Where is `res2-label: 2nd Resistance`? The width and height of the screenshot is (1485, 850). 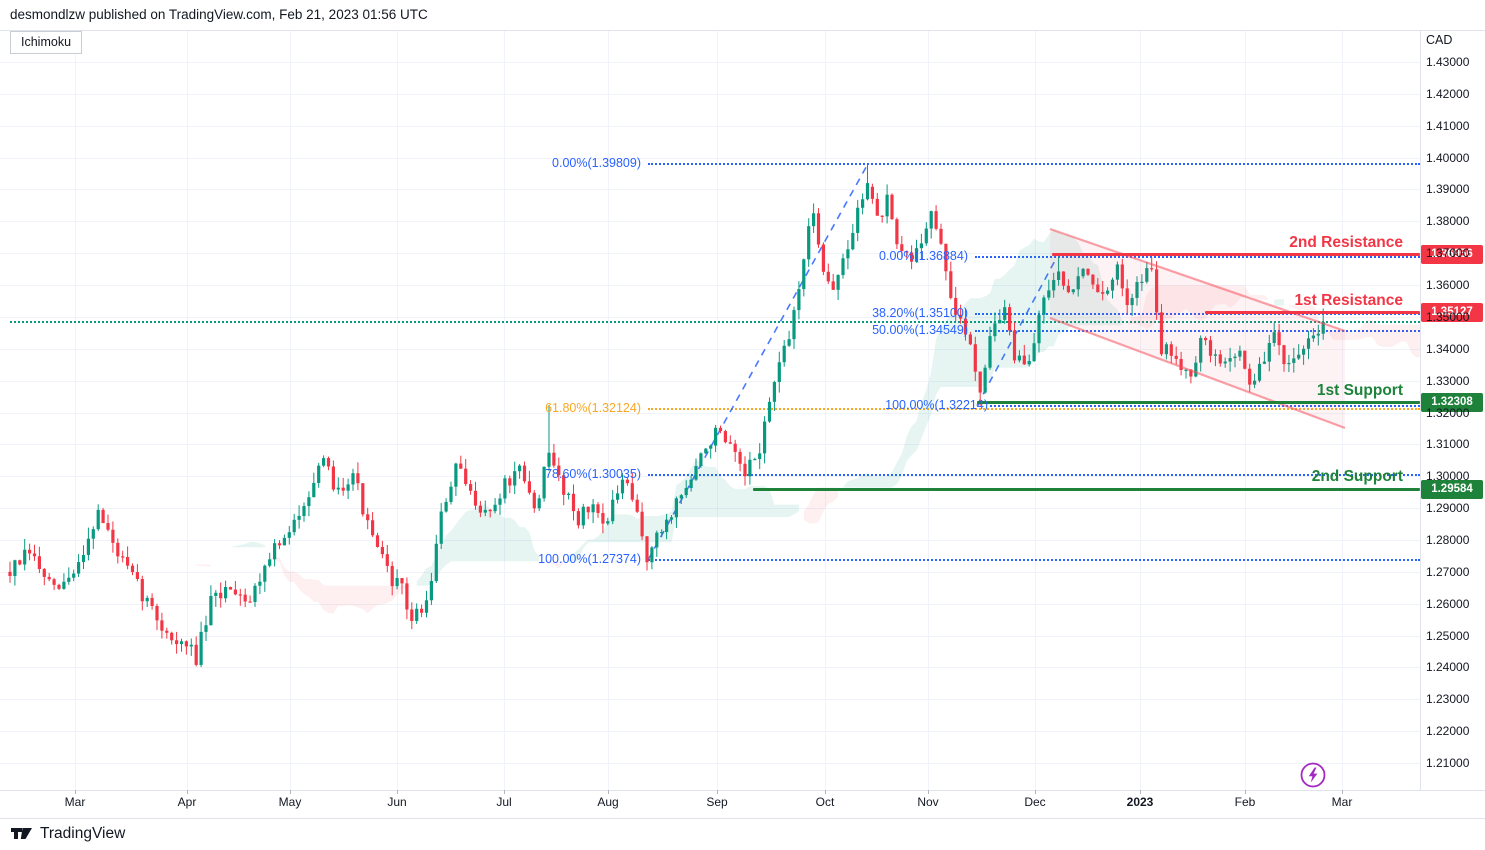 res2-label: 2nd Resistance is located at coordinates (1346, 242).